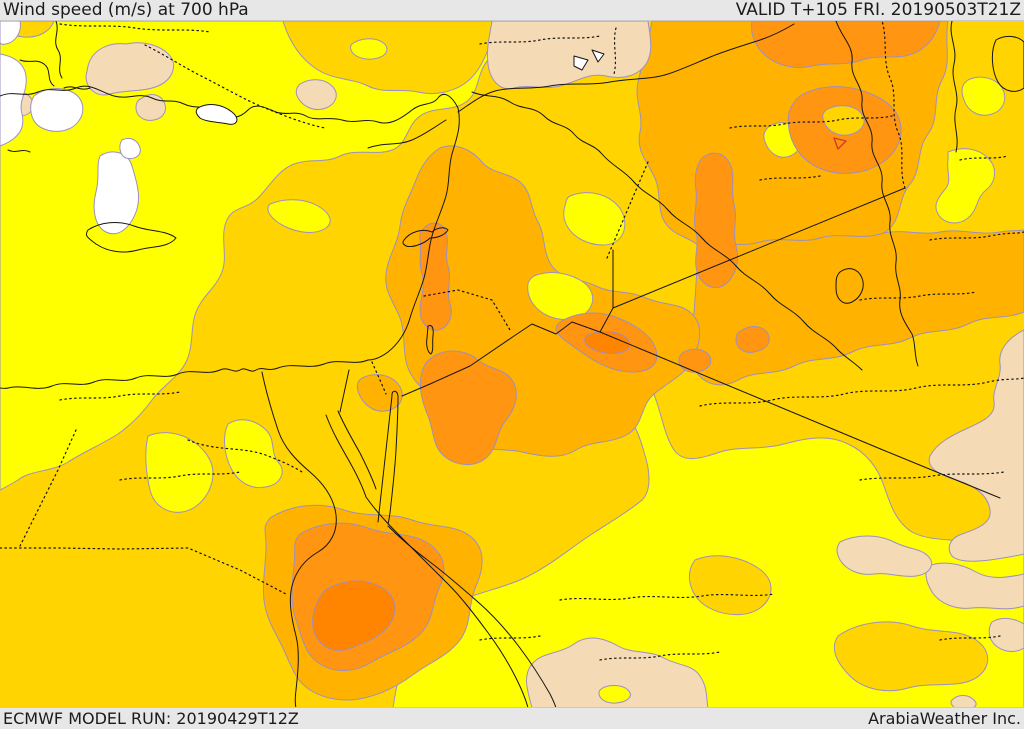  Describe the element at coordinates (216, 114) in the screenshot. I see `island-outline-rhodes` at that location.